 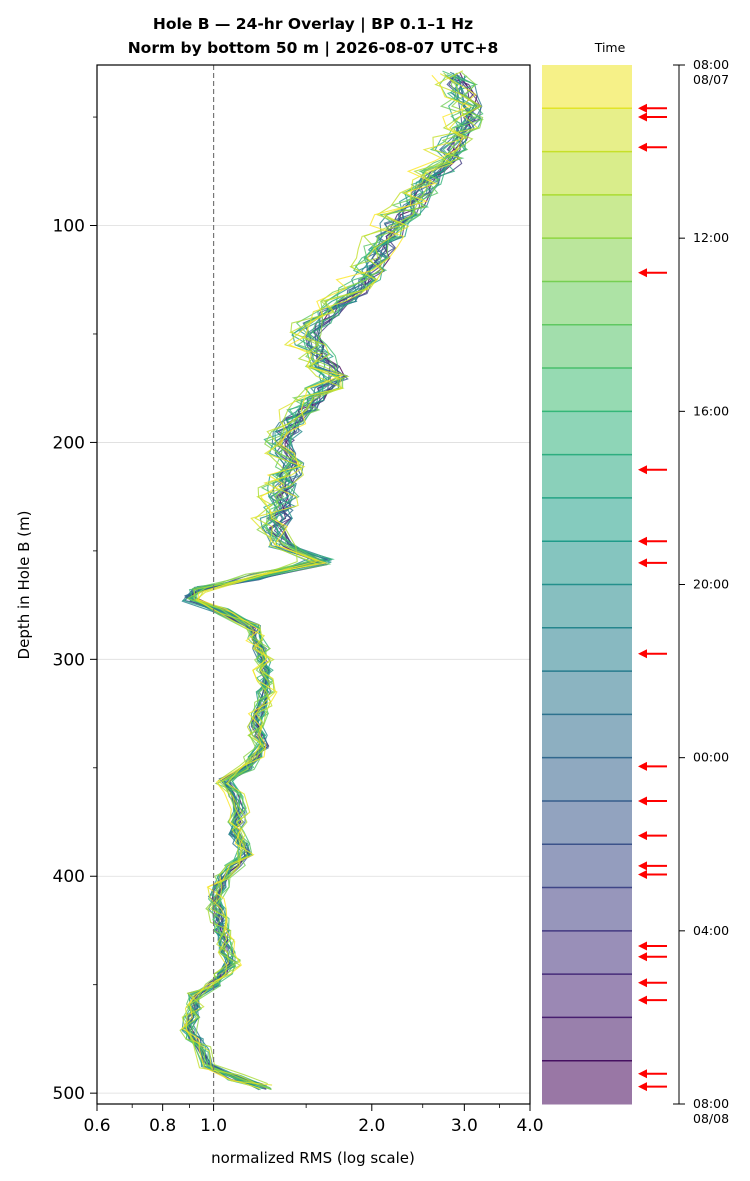 What do you see at coordinates (69, 443) in the screenshot?
I see `y-tick-label-1: 200` at bounding box center [69, 443].